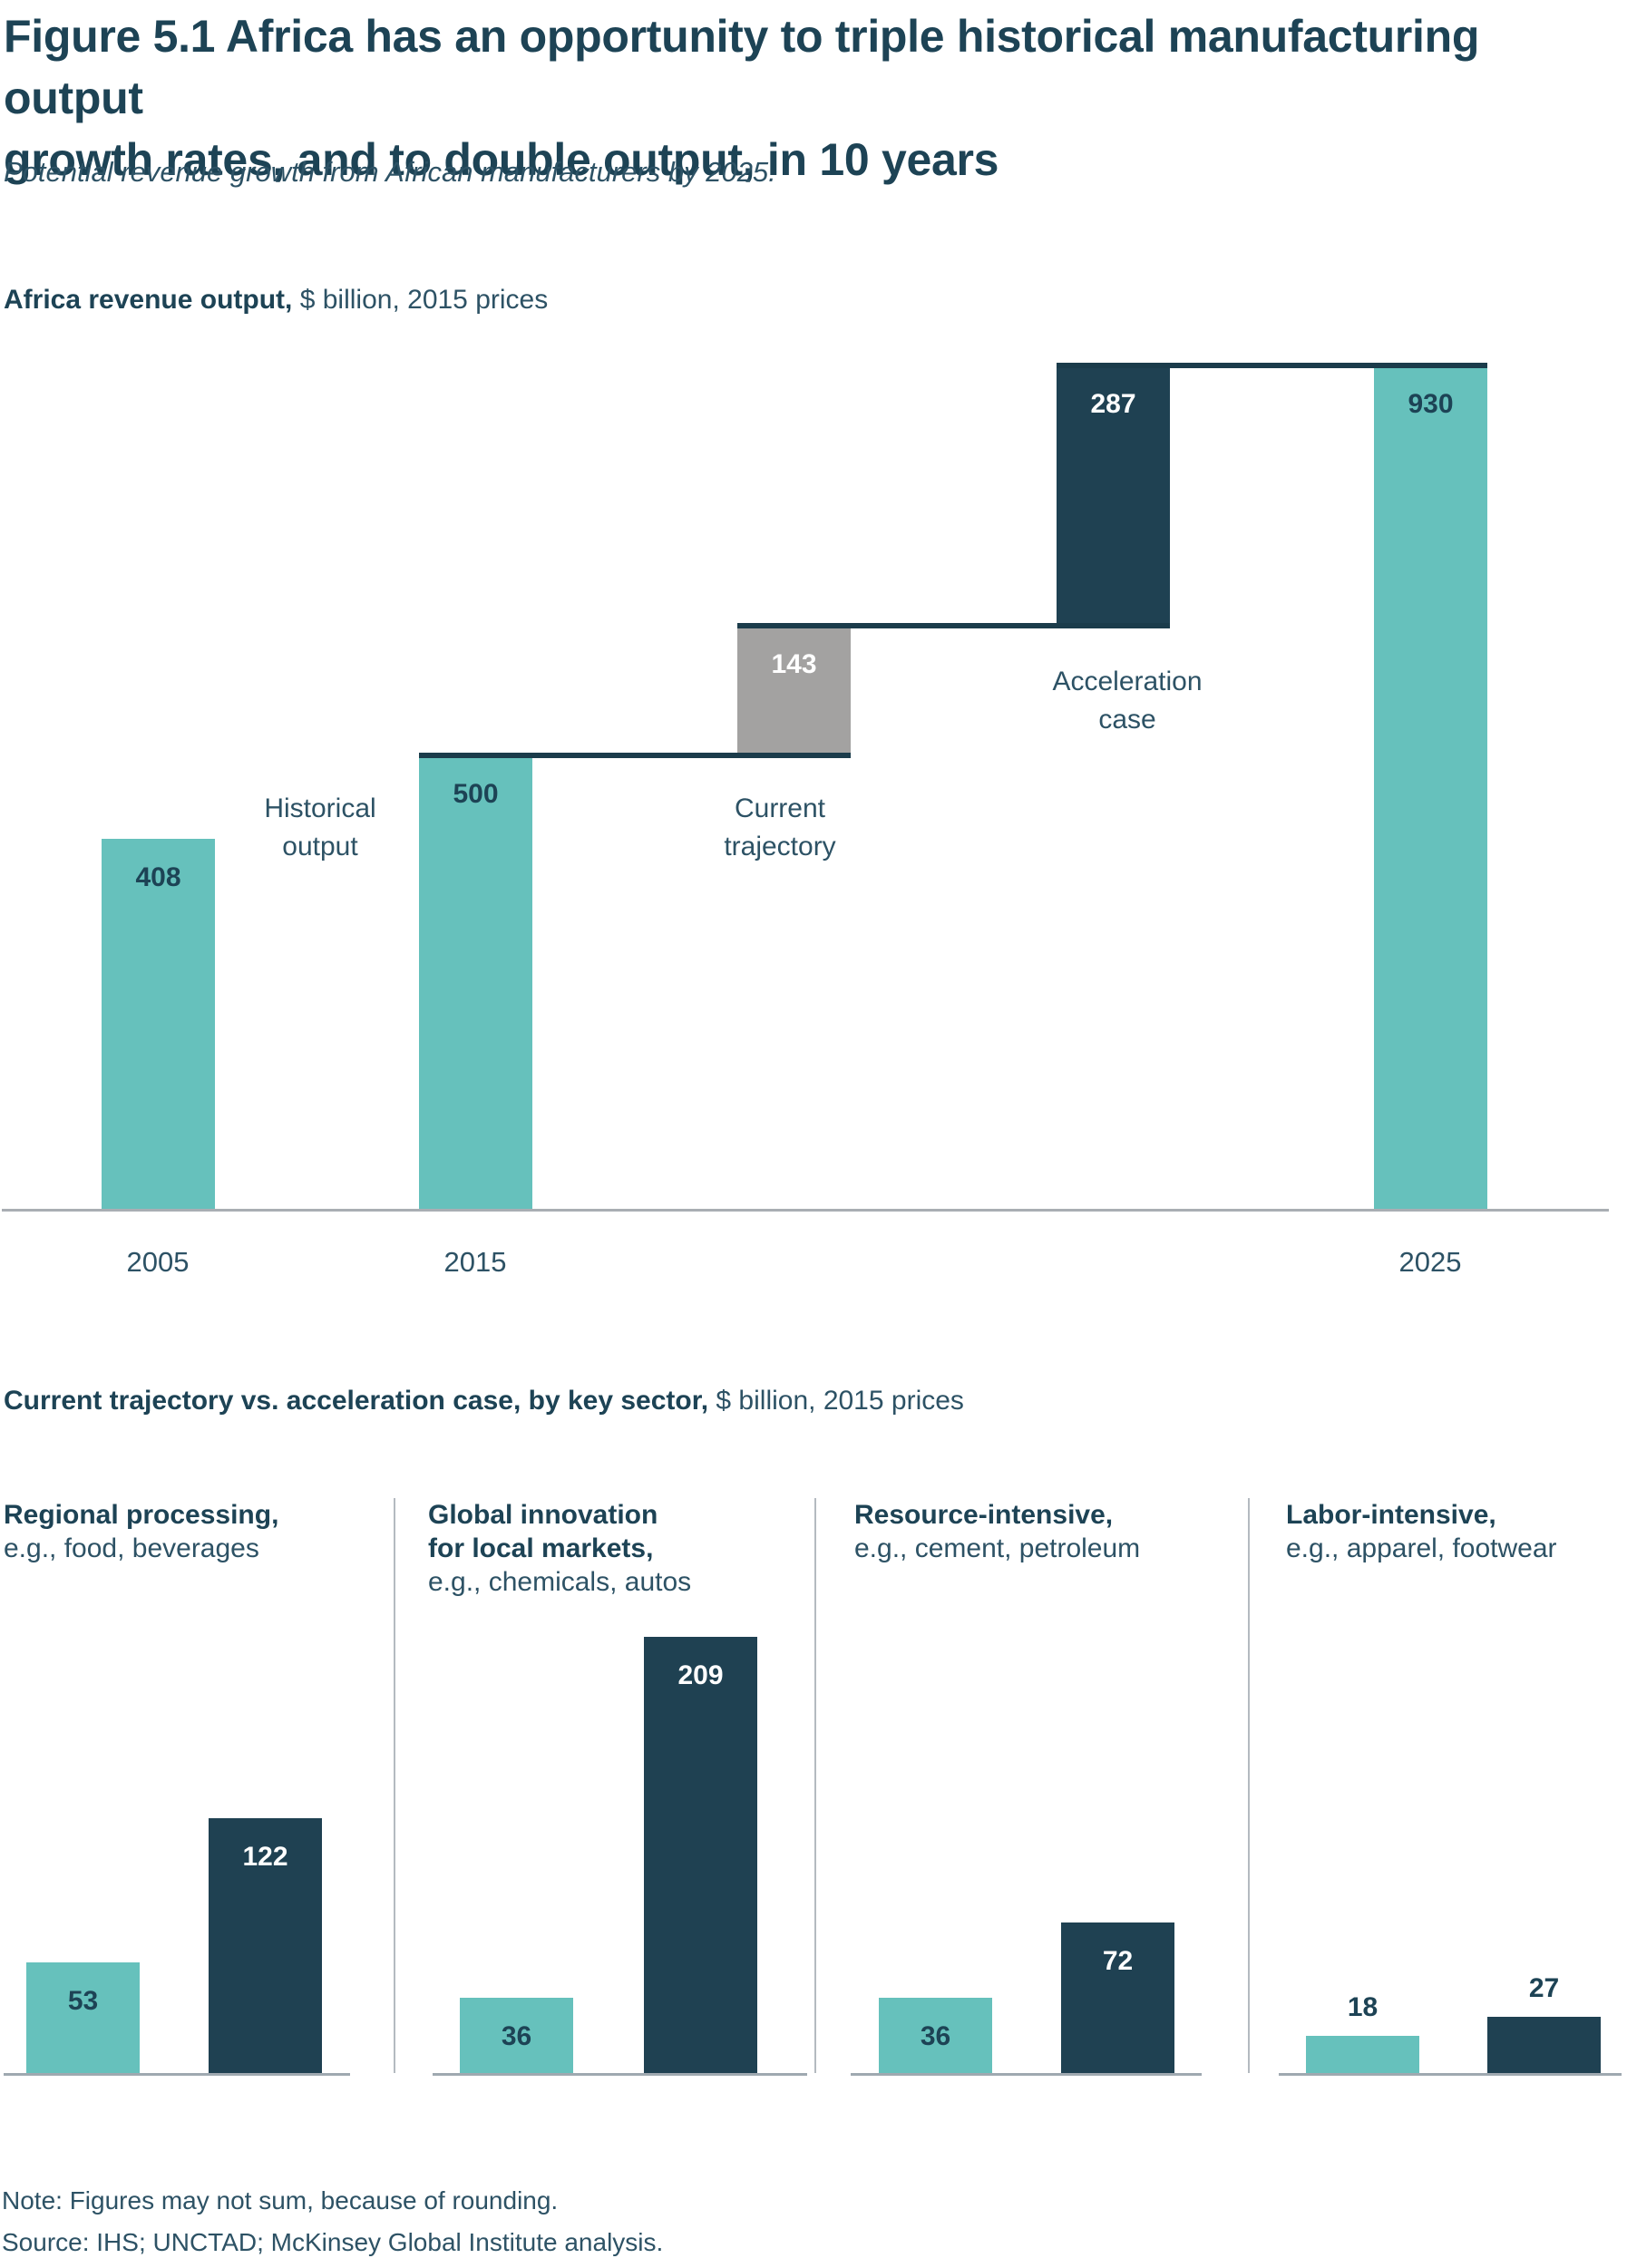  I want to click on sector-bar-global-current-trajectory: 36, so click(517, 2036).